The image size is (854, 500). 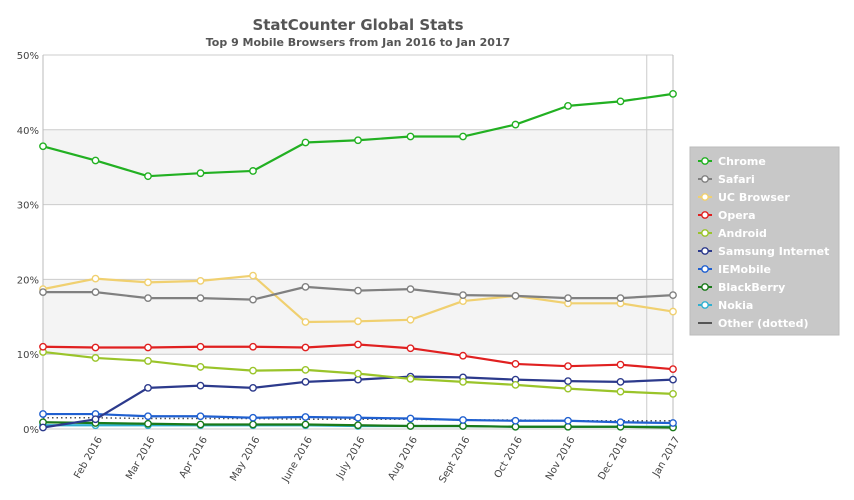 What do you see at coordinates (751, 287) in the screenshot?
I see `legend-label-blackberry: BlackBerry` at bounding box center [751, 287].